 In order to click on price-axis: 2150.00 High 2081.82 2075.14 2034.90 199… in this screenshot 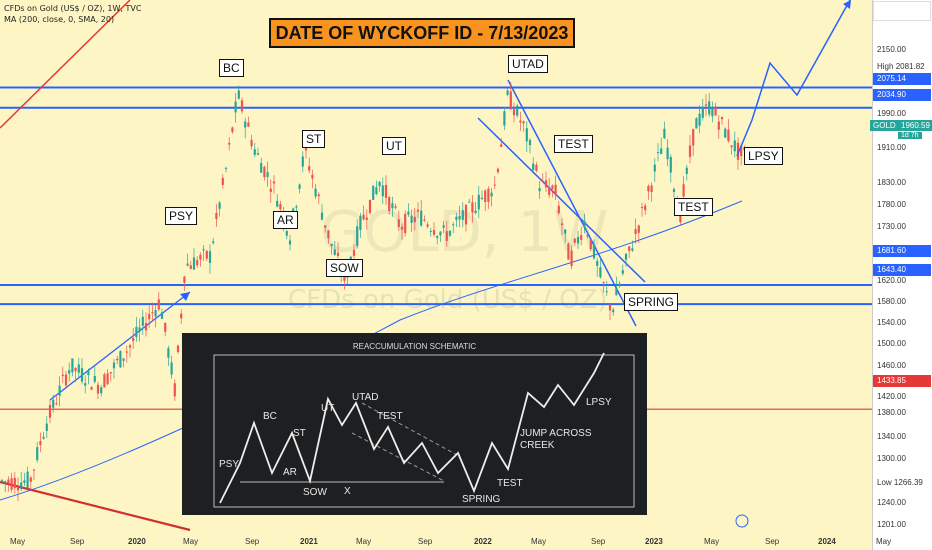, I will do `click(902, 275)`.